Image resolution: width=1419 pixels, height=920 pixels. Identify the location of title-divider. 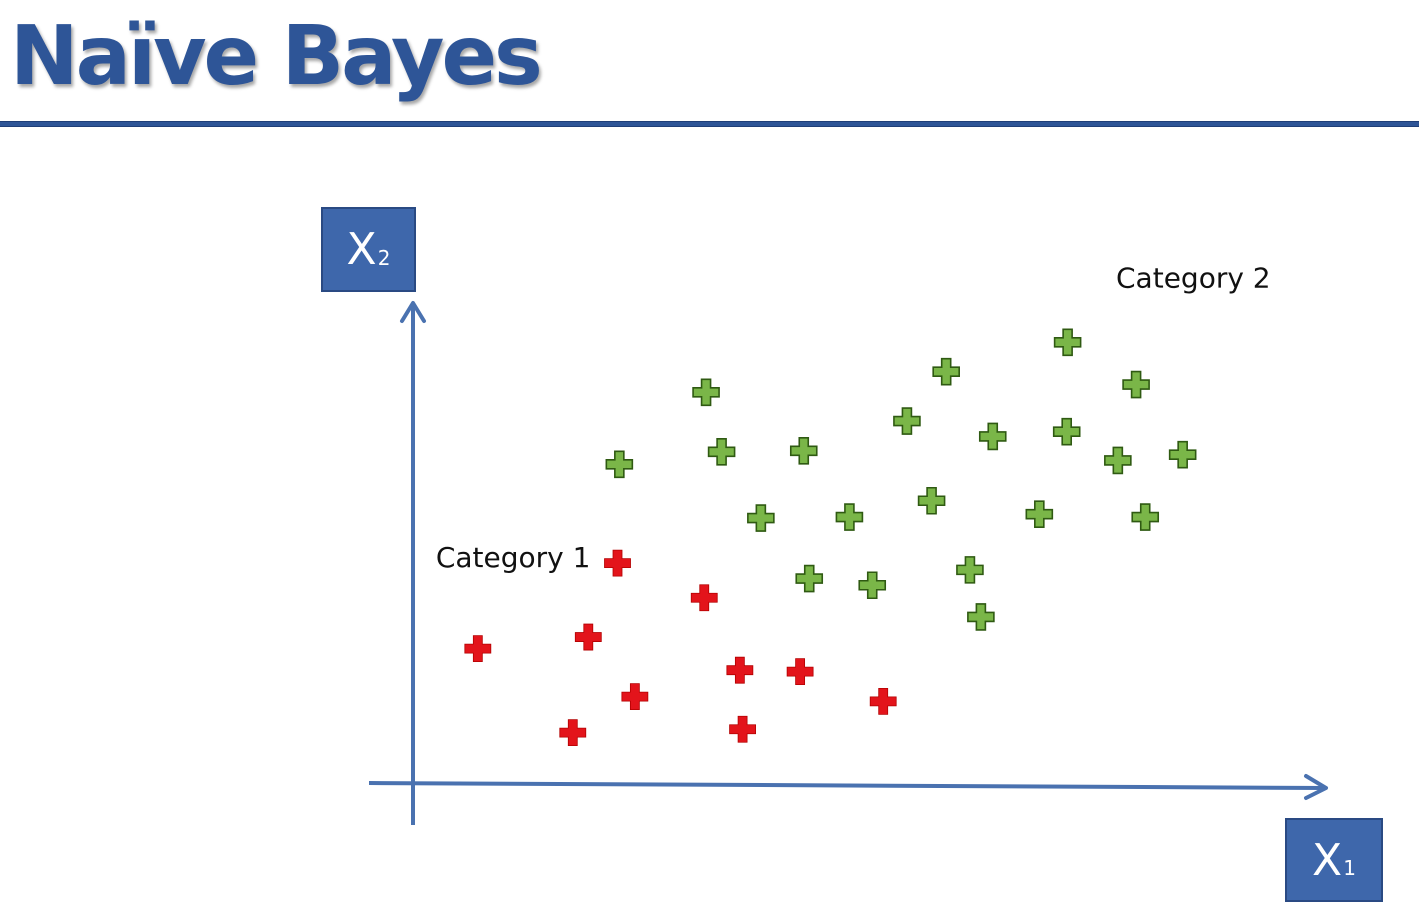
(709, 124).